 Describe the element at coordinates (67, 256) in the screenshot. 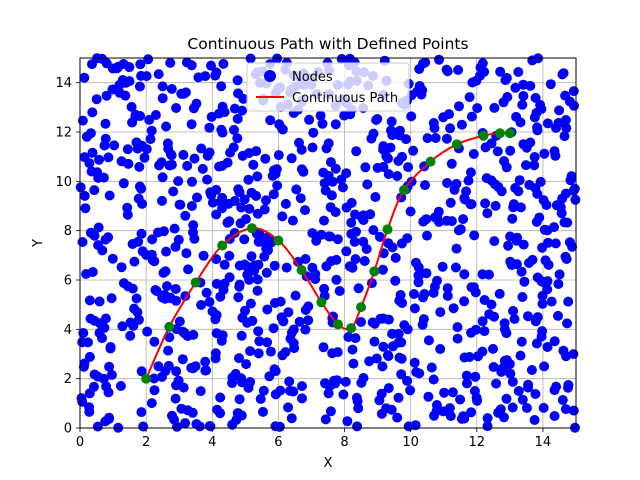

I see `y-axis: 0 2 4 6 8 10 12 14` at that location.